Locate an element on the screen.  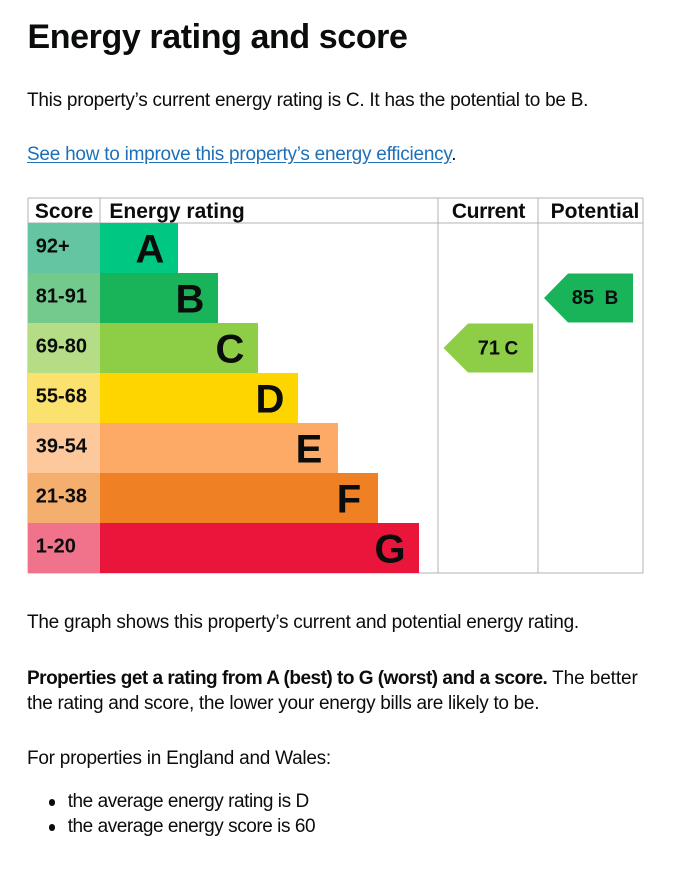
svg-text: Score is located at coordinates (64, 211).